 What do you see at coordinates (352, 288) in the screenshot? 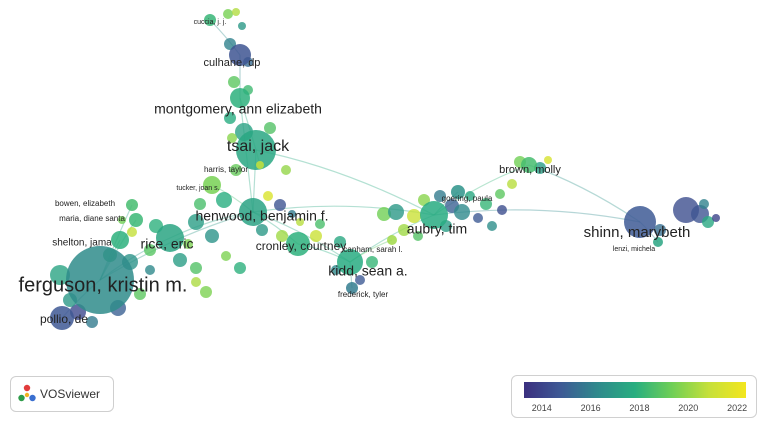
I see `author-node-frederick` at bounding box center [352, 288].